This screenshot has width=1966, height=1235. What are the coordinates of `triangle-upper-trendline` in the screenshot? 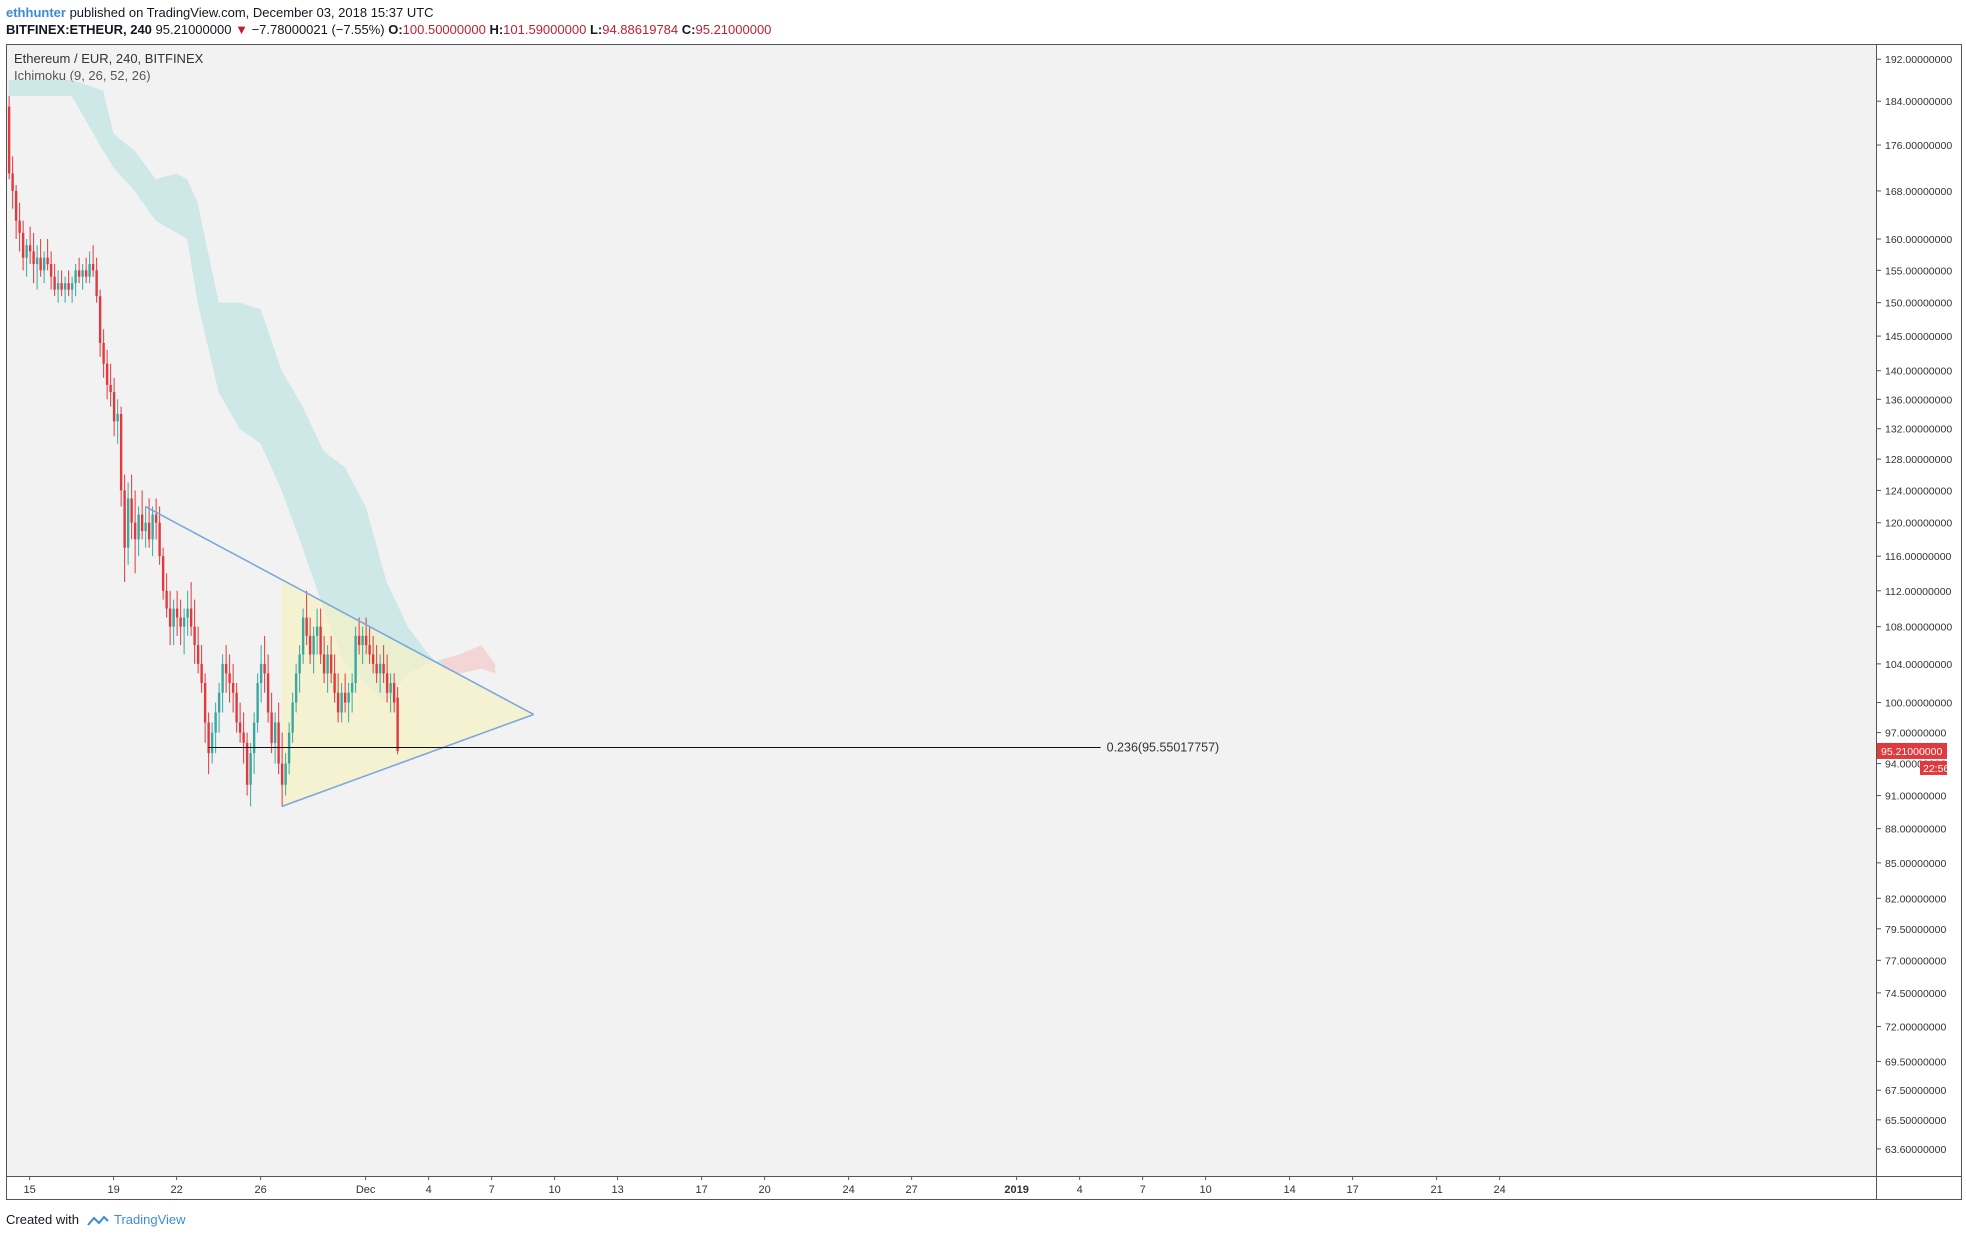 It's located at (339, 610).